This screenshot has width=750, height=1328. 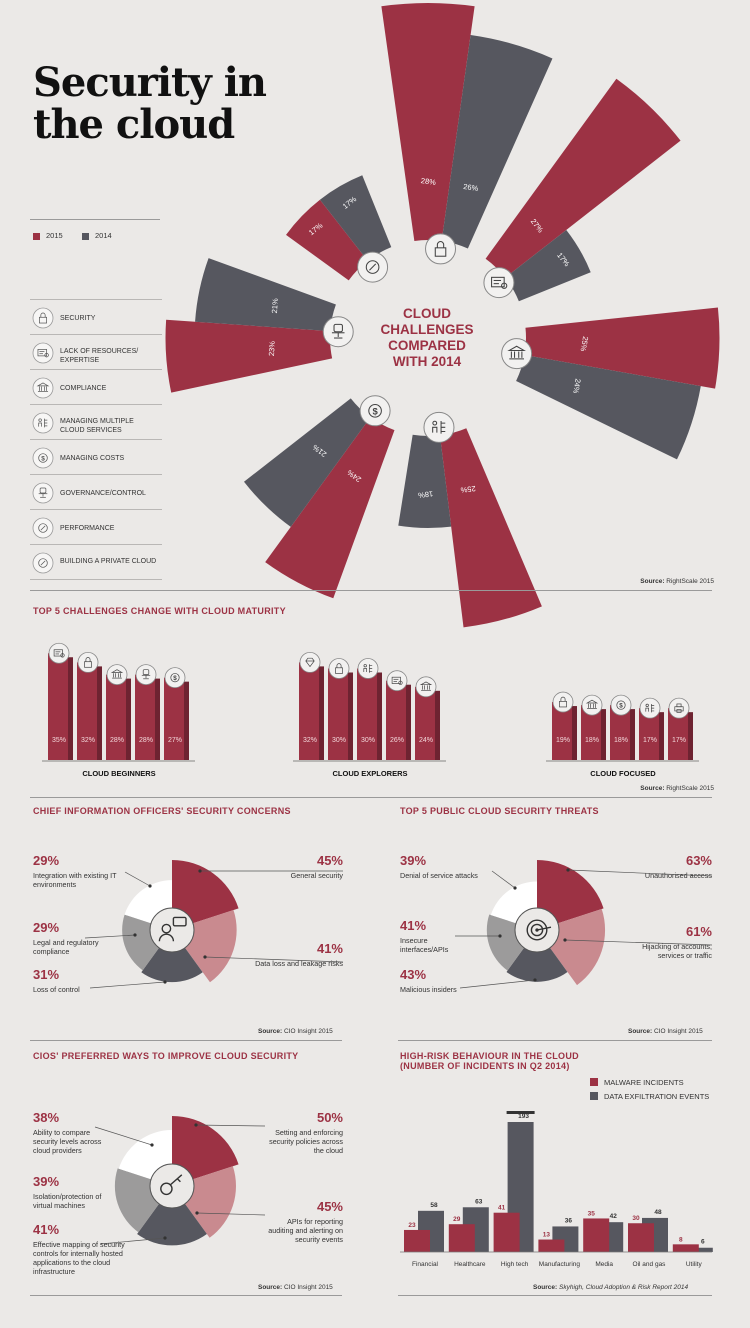 What do you see at coordinates (427, 361) in the screenshot?
I see `center-line-4: WITH 2014` at bounding box center [427, 361].